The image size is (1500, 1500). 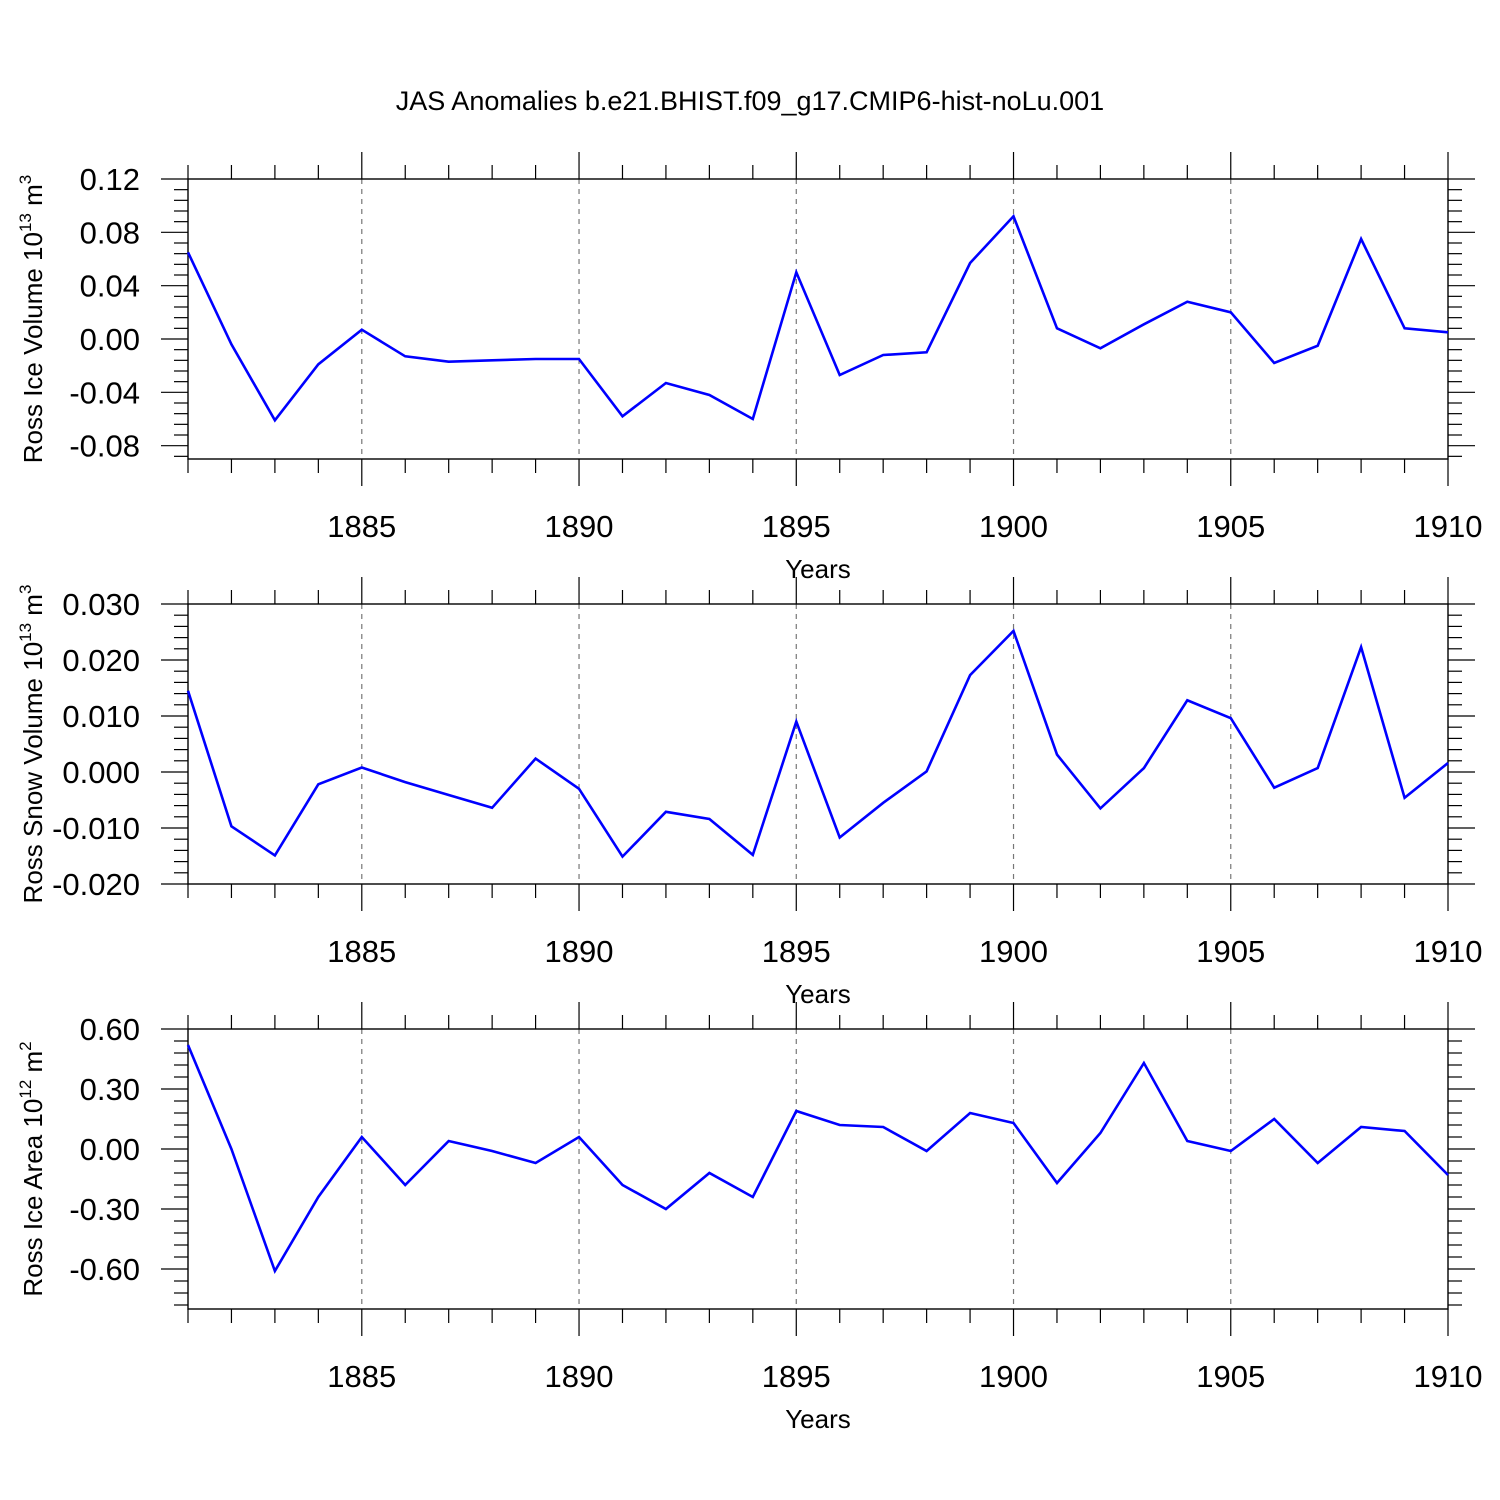 I want to click on y-tick-label: 0.010, so click(x=101, y=716).